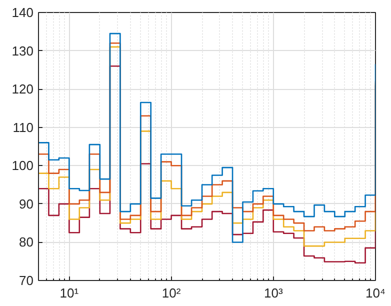 This screenshot has height=306, width=391. I want to click on y-tick-label: 90, so click(26, 204).